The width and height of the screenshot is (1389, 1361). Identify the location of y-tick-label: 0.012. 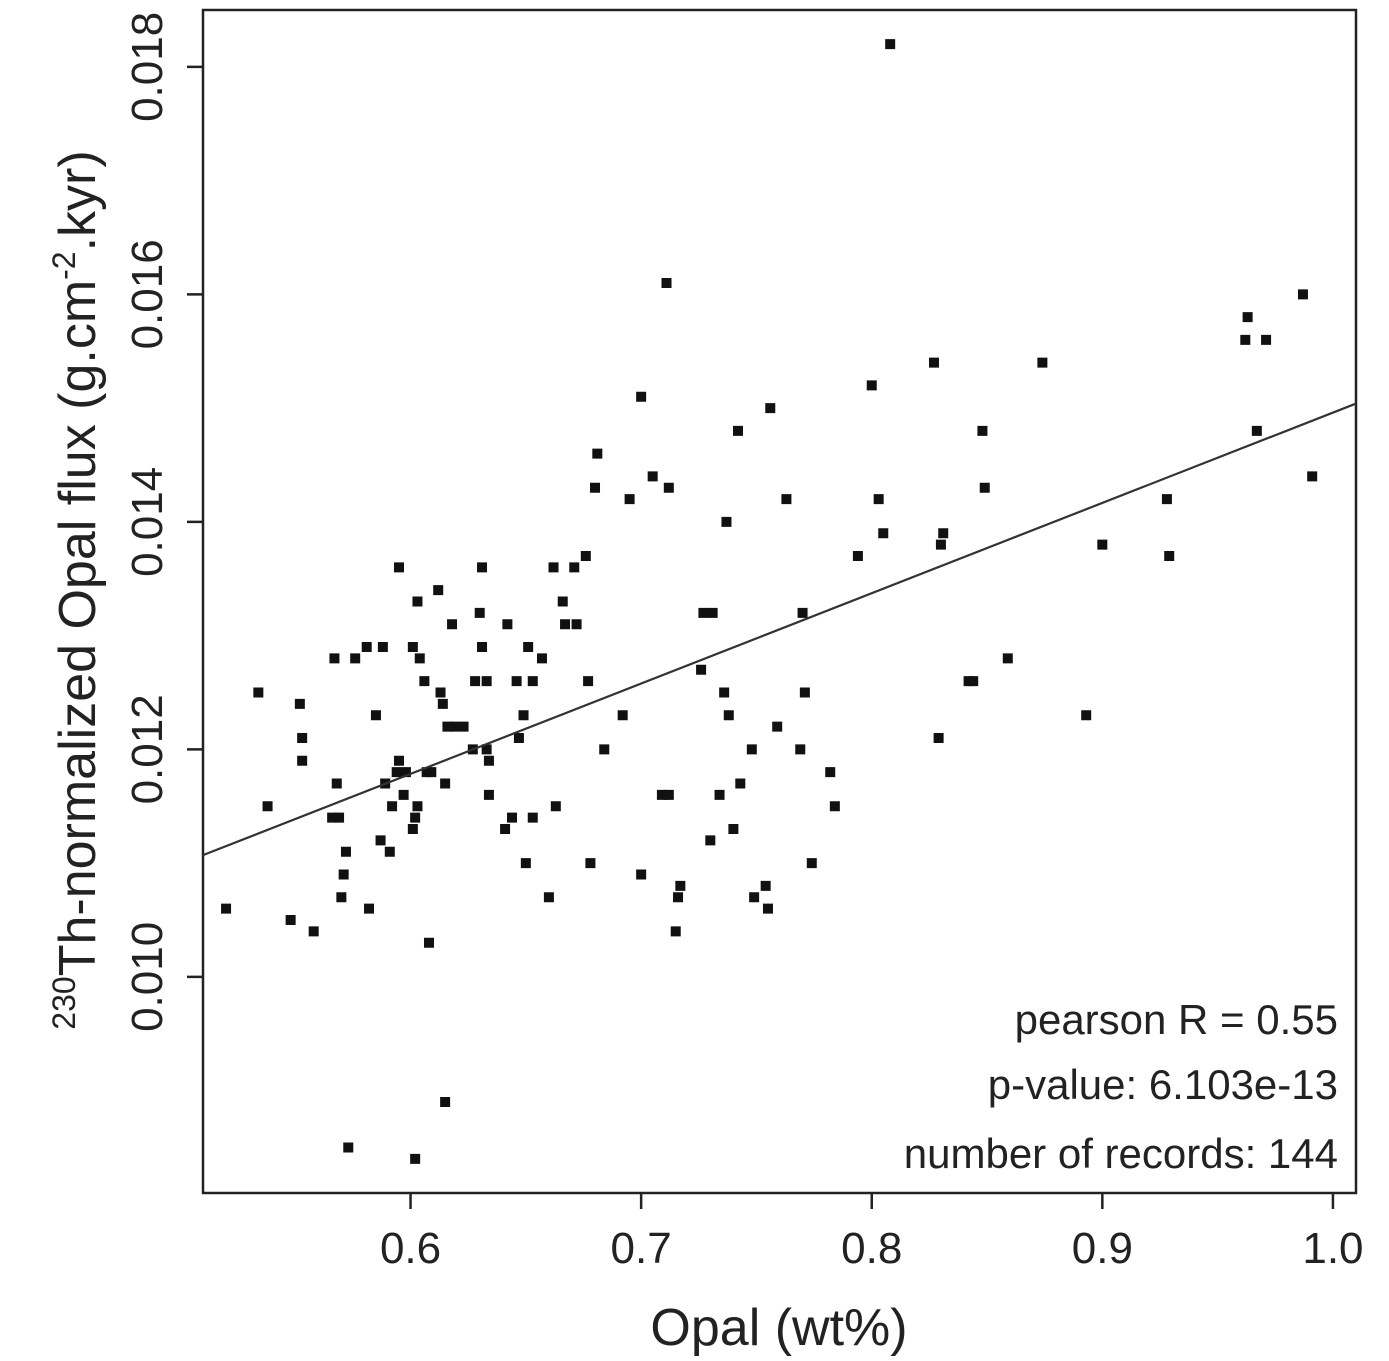
(147, 749).